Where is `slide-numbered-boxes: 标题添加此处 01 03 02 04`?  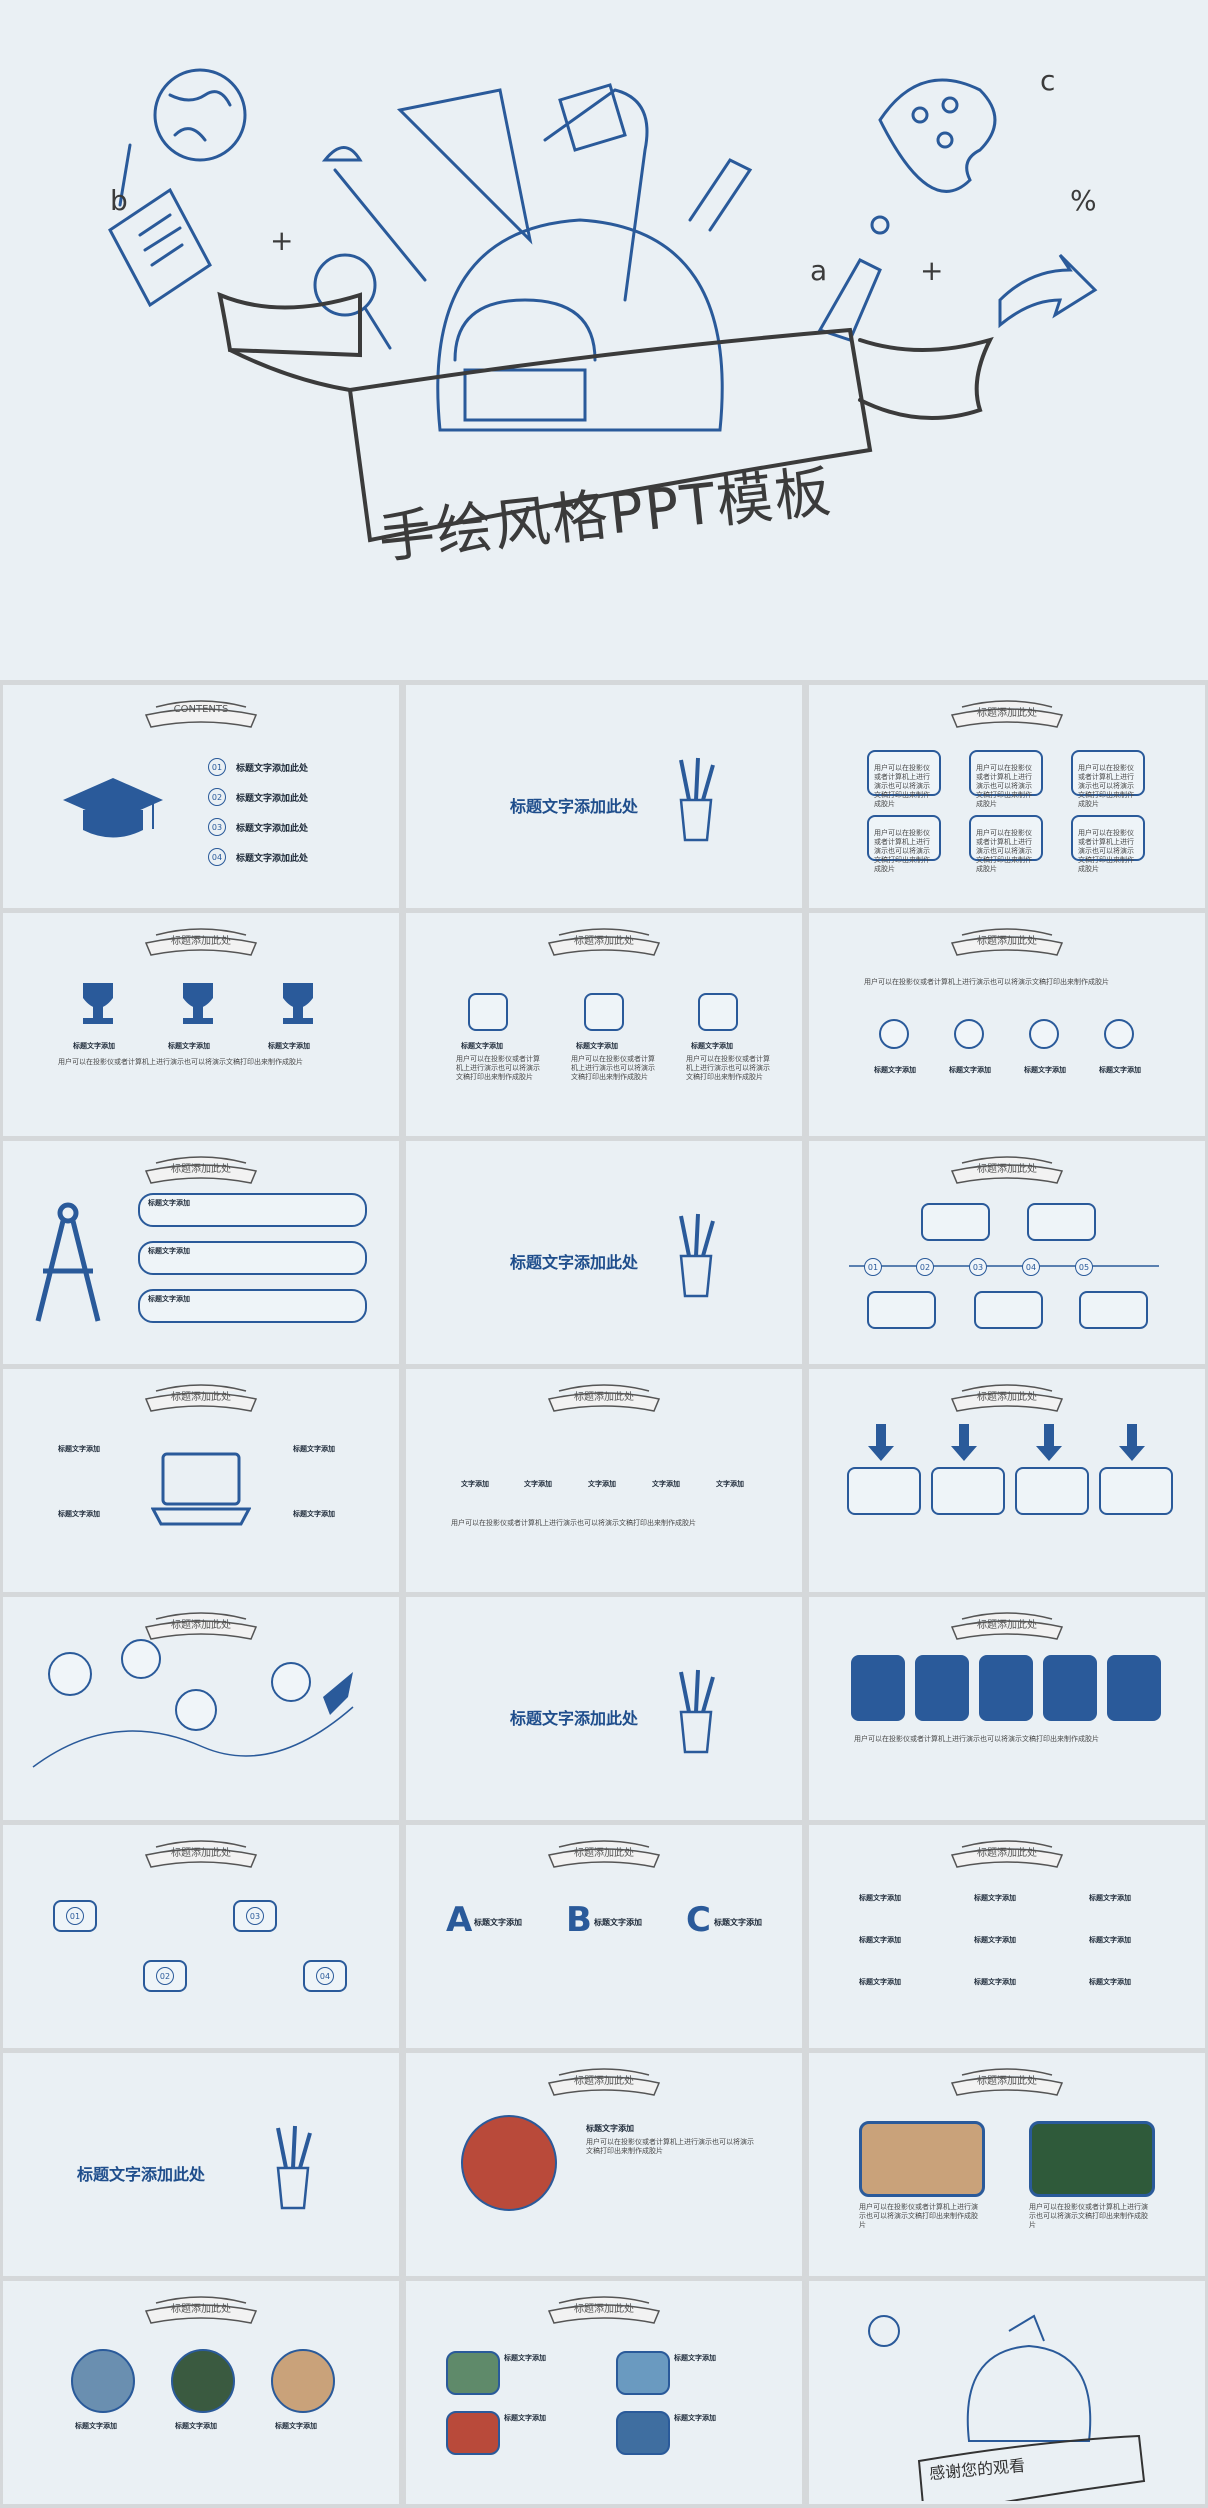 slide-numbered-boxes: 标题添加此处 01 03 02 04 is located at coordinates (201, 1936).